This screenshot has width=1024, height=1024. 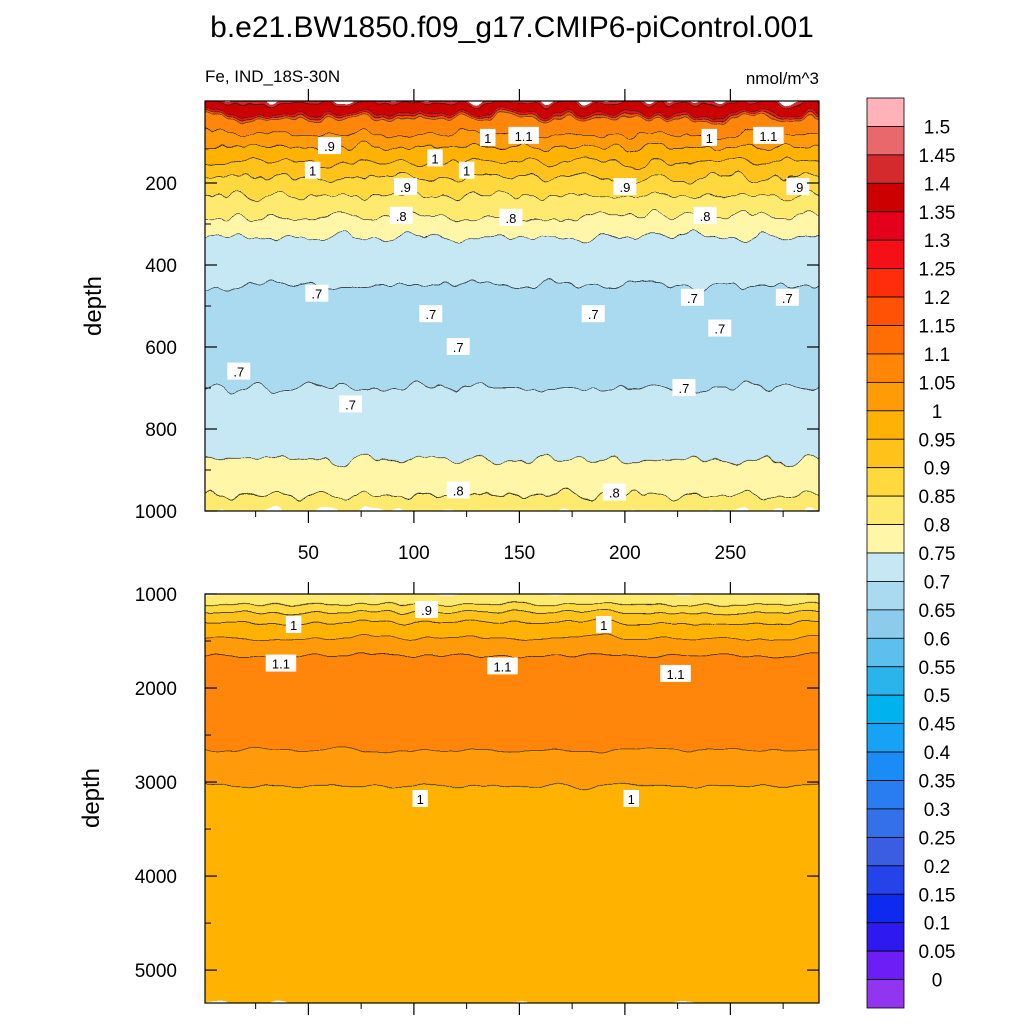 I want to click on top-ytick-label: 1000, so click(x=156, y=512).